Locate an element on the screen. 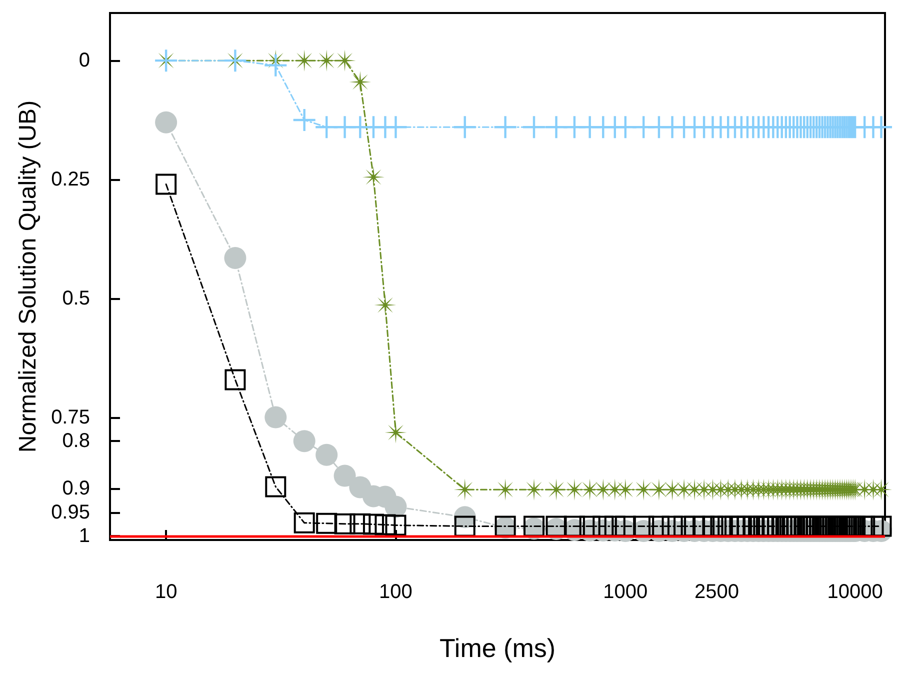 Image resolution: width=900 pixels, height=675 pixels. y-tick-label: 0 is located at coordinates (84, 61).